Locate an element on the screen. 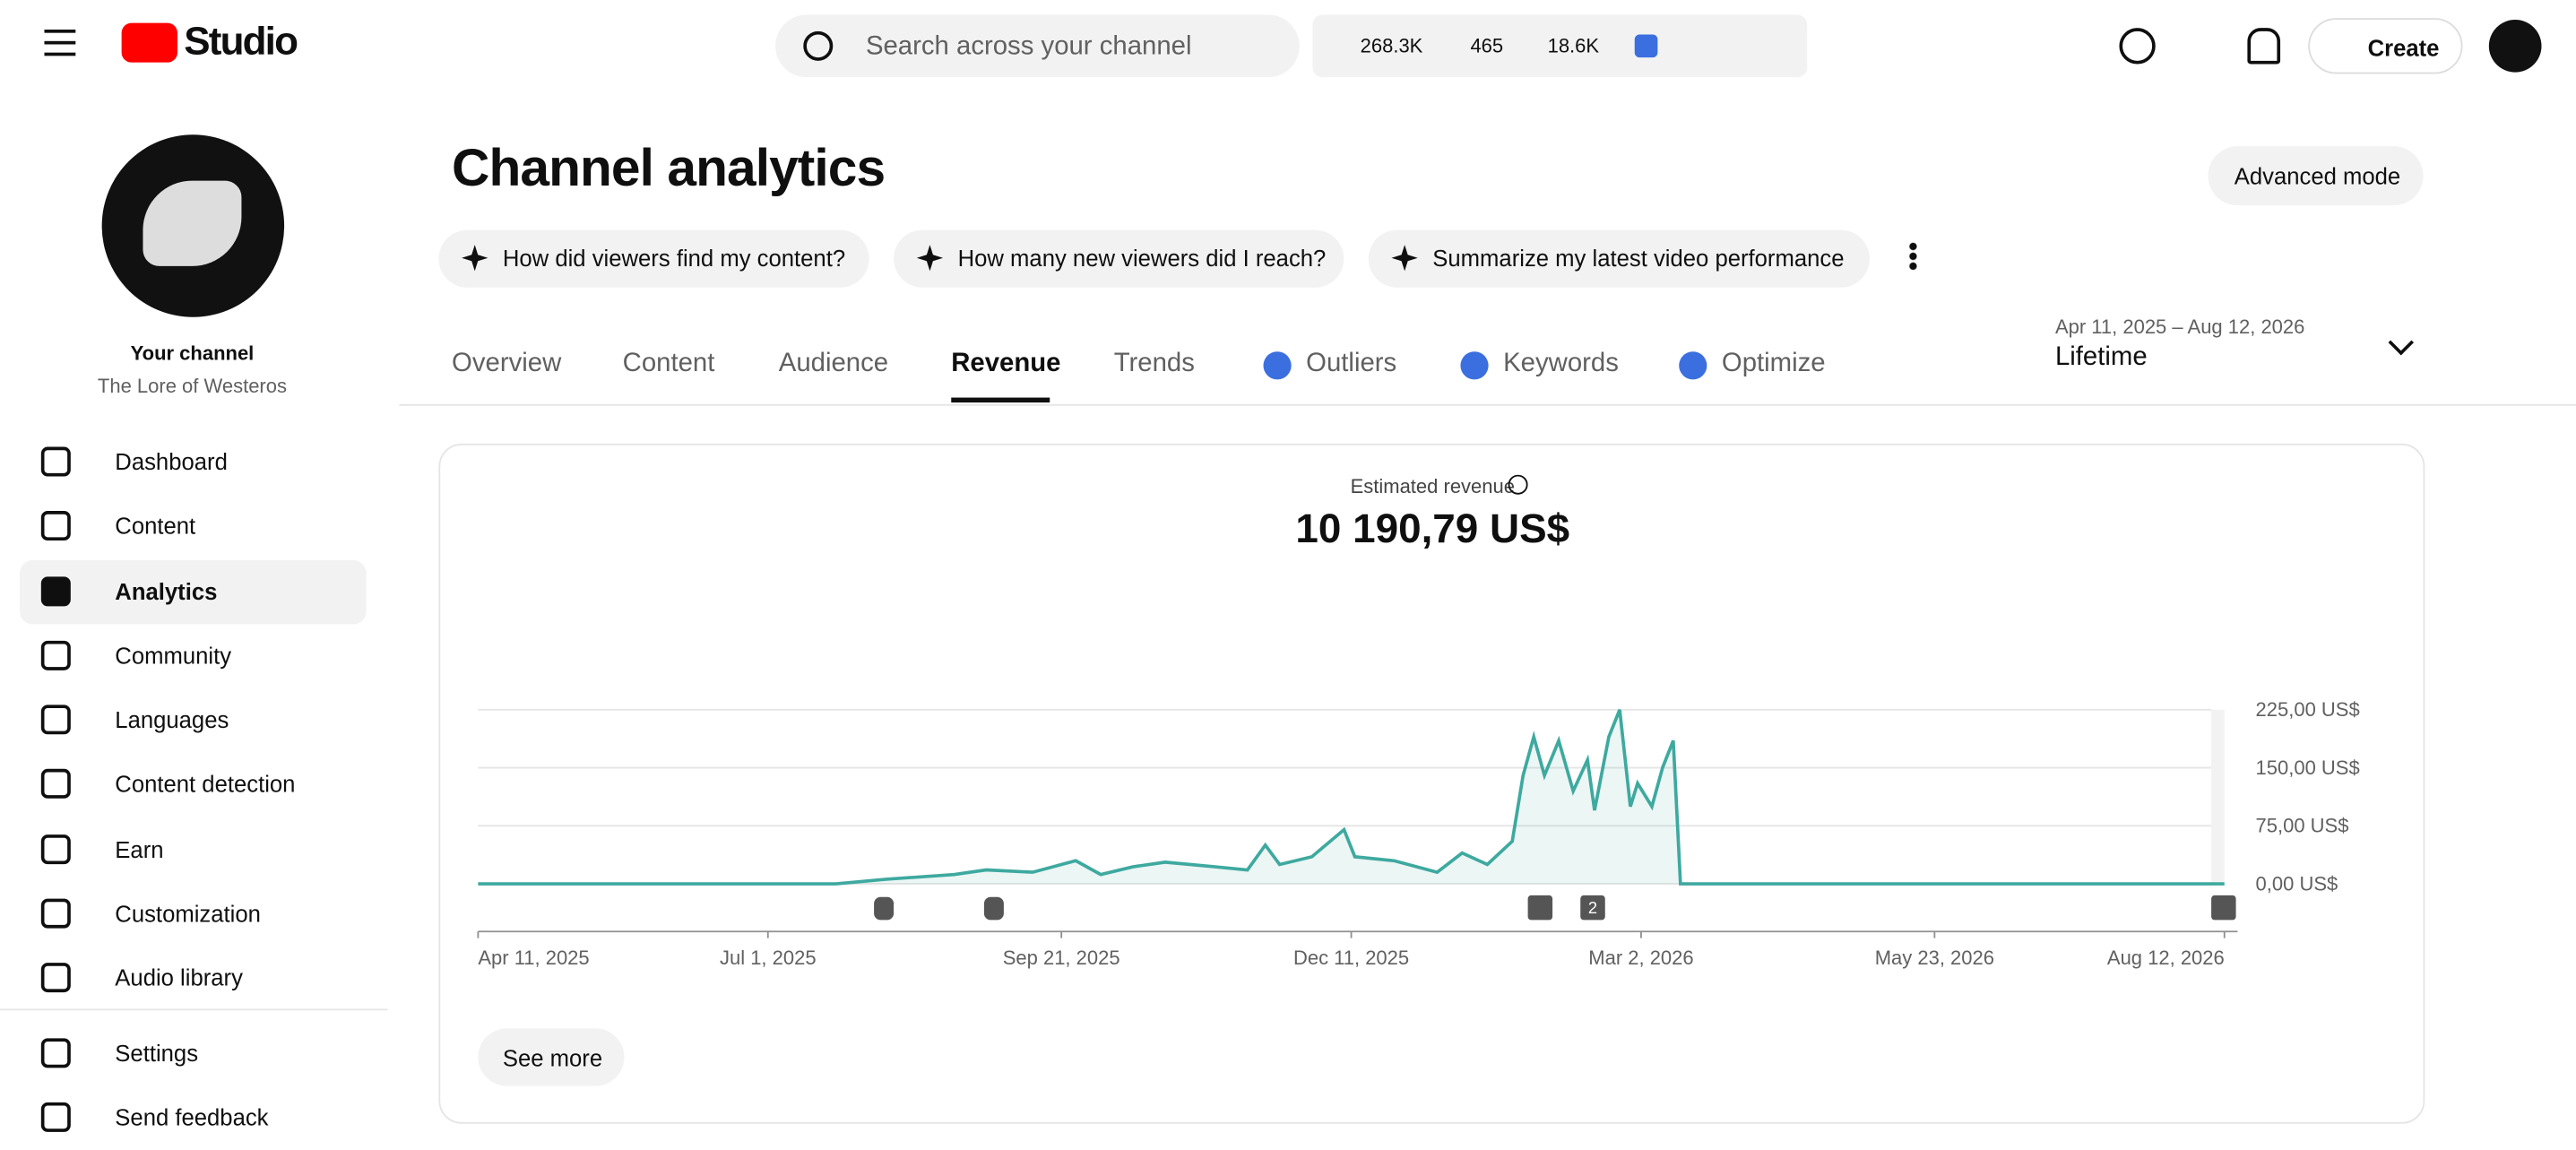 The height and width of the screenshot is (1150, 2576). see-more-label: See more is located at coordinates (552, 1058).